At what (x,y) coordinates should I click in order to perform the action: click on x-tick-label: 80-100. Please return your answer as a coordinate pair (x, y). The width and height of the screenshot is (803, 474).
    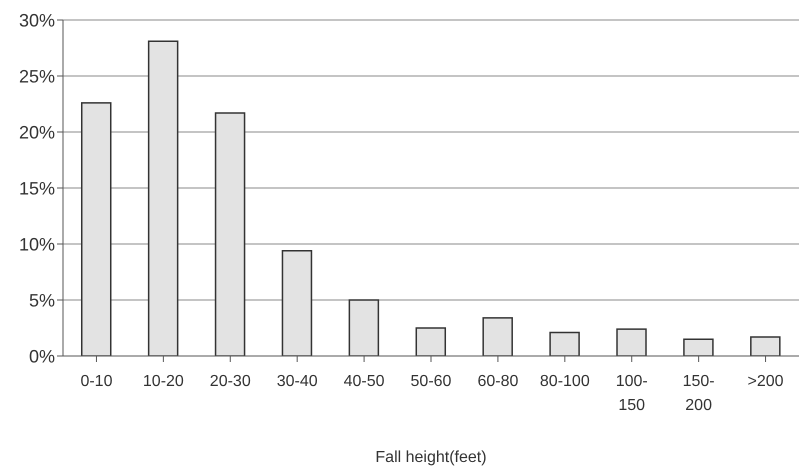
    Looking at the image, I should click on (565, 381).